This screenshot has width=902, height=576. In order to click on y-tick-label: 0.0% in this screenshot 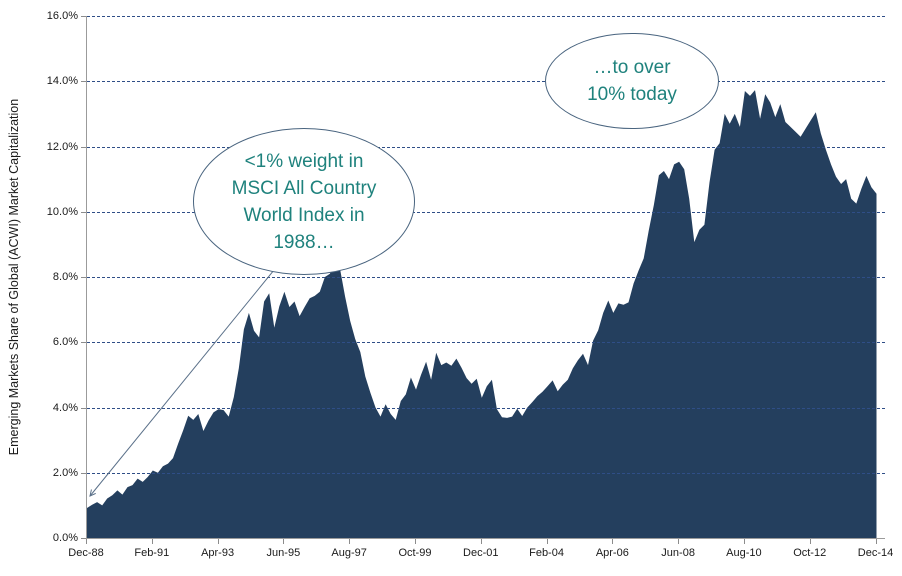, I will do `click(65, 538)`.